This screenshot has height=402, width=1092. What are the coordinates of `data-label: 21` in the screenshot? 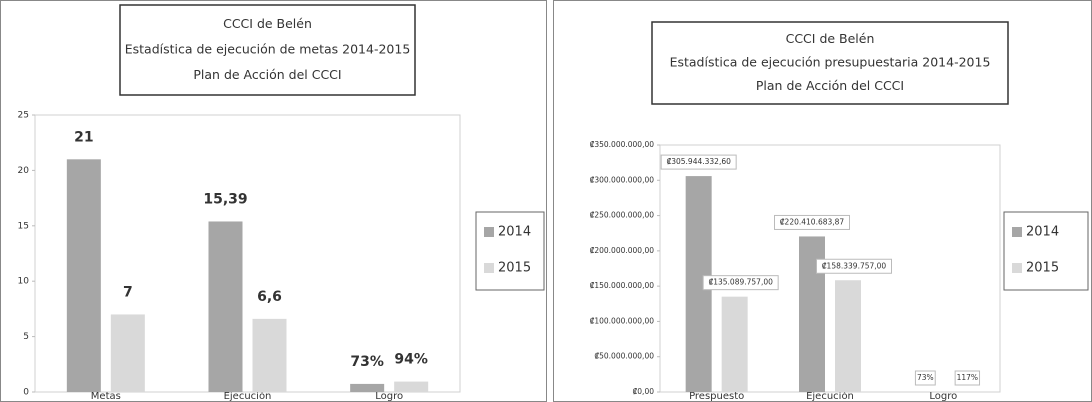 It's located at (83, 137).